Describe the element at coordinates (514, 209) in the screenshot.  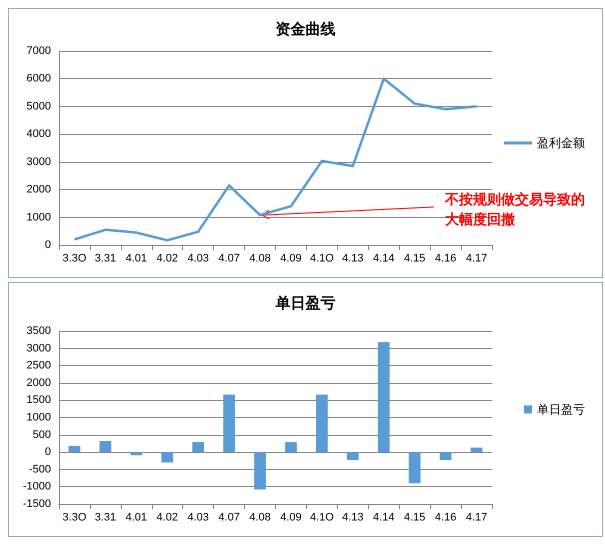
I see `annotation: 不按规则做交易导致的大幅度回撤` at that location.